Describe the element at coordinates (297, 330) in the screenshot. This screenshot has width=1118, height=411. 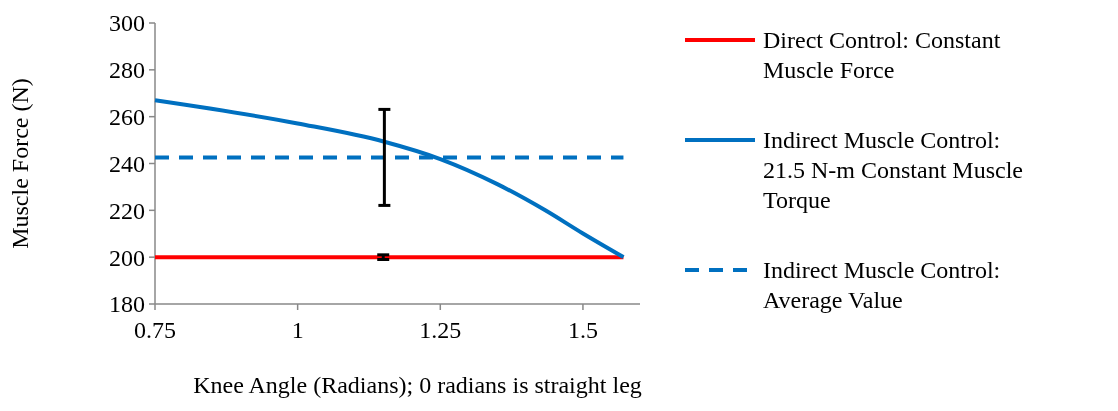
I see `x-tick-label: 1` at that location.